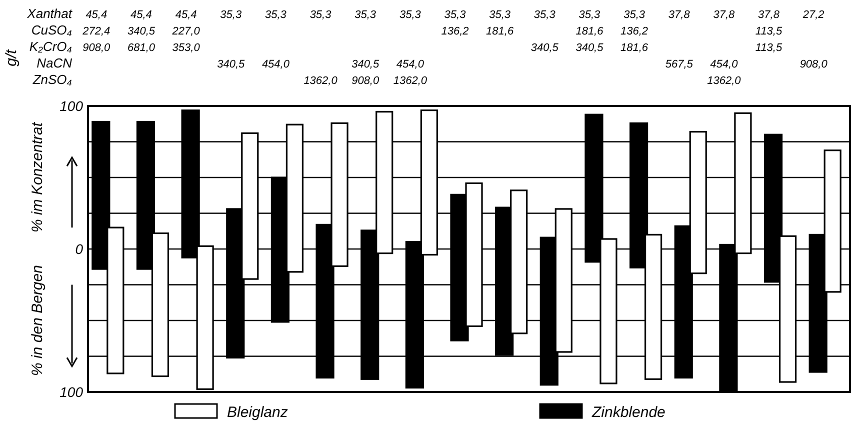  I want to click on category-label: K₂CrO₄, so click(50, 46).